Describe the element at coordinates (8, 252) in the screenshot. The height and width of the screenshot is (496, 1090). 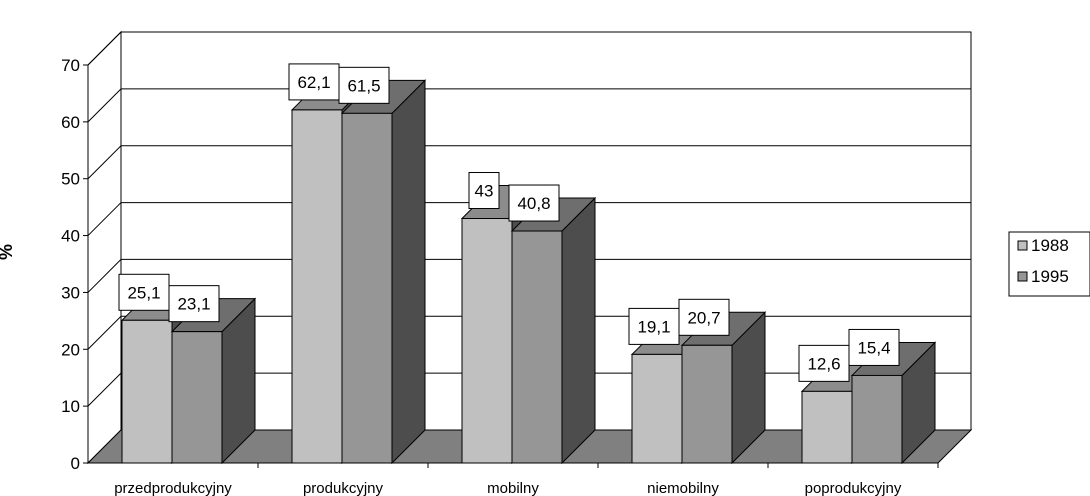
I see `y-axis-label: %` at that location.